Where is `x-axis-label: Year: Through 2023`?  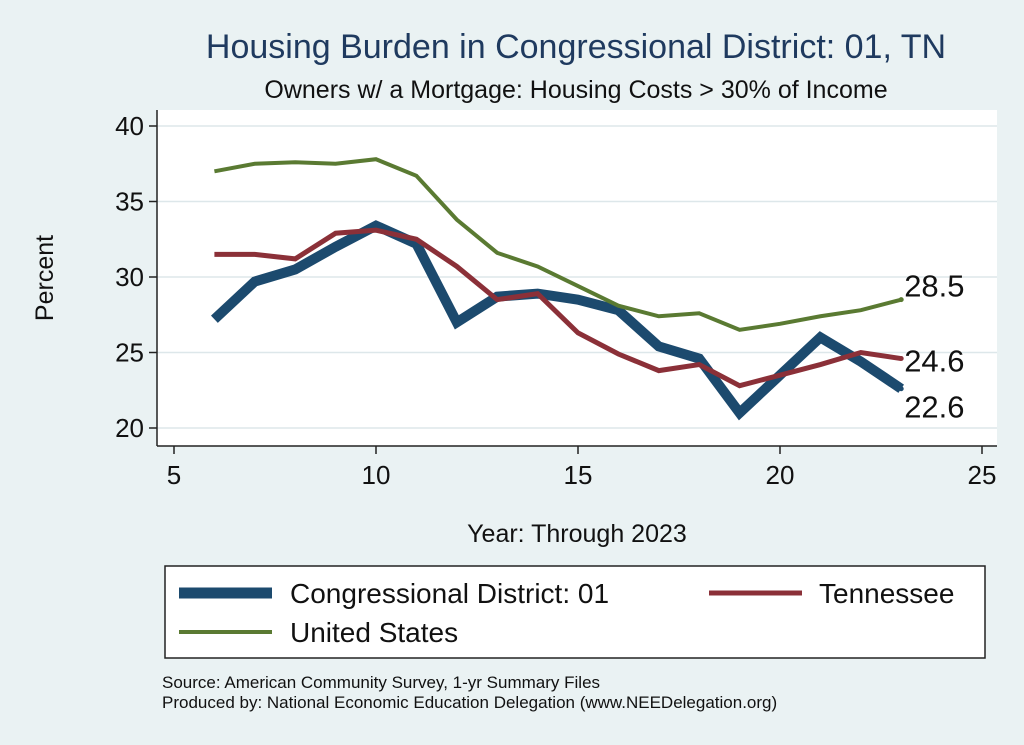 x-axis-label: Year: Through 2023 is located at coordinates (577, 534).